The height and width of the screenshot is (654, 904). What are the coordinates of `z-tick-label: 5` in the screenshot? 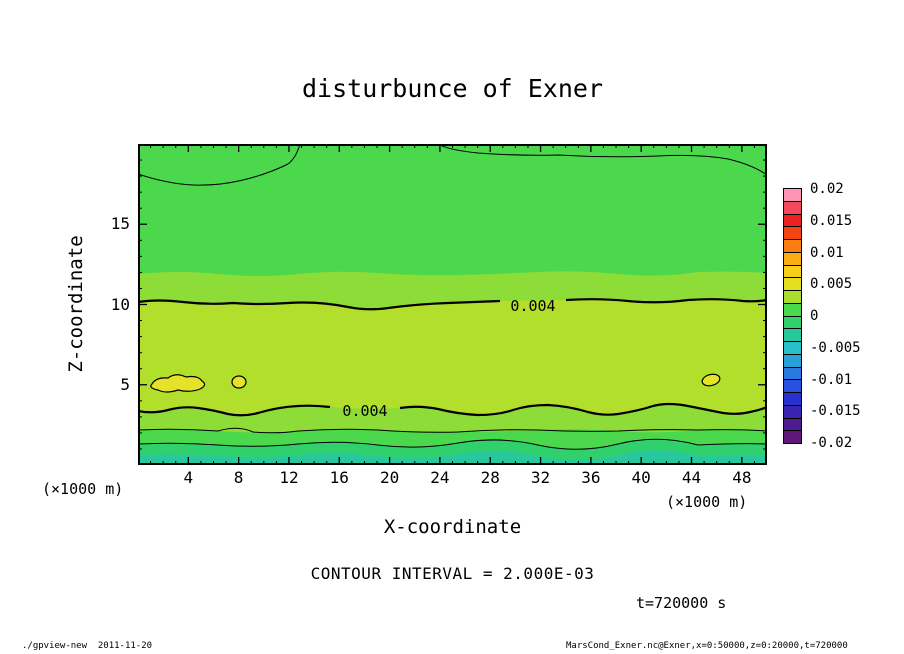 It's located at (125, 384).